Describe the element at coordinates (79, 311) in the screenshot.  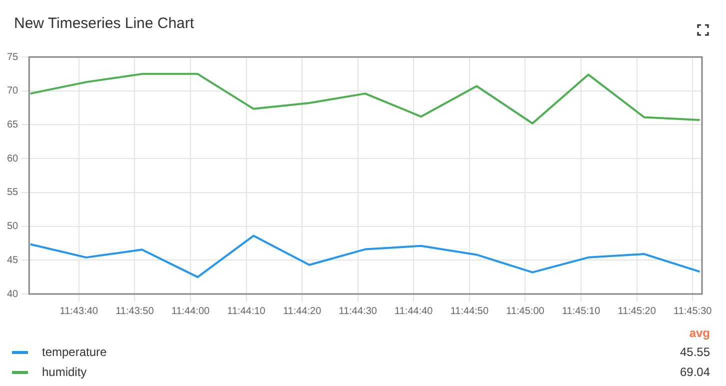
I see `x-tick-label: 11:43:40` at that location.